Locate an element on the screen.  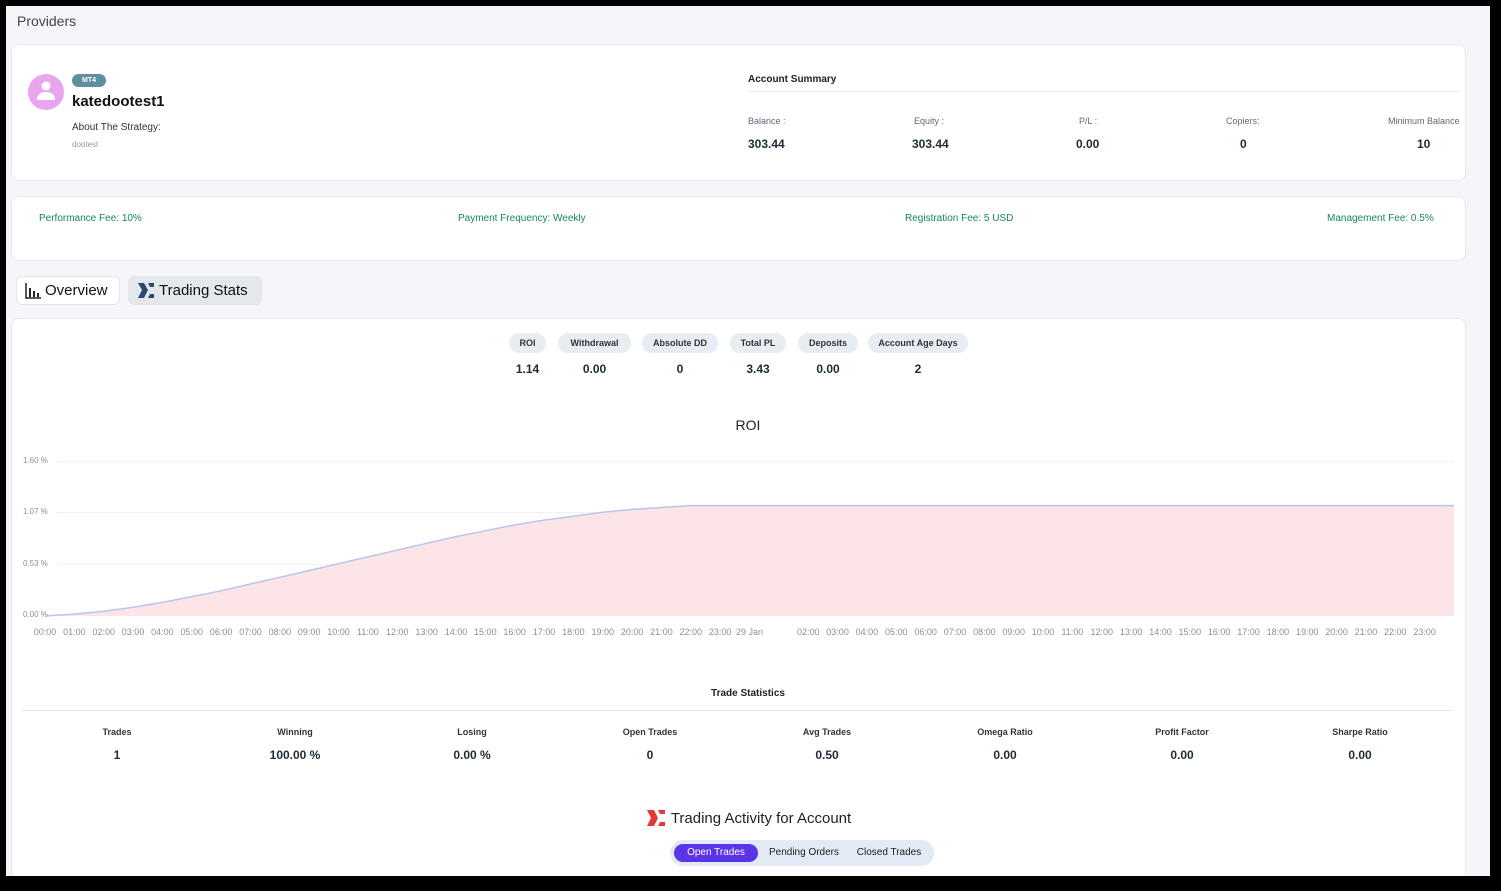
pending-orders-tab: Pending Orders is located at coordinates (804, 852).